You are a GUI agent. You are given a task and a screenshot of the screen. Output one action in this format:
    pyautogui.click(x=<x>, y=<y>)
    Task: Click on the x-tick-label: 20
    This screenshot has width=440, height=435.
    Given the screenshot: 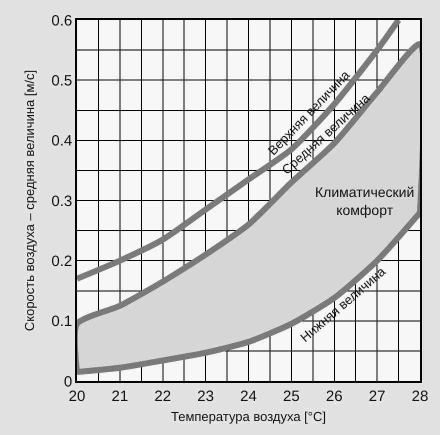 What is the action you would take?
    pyautogui.click(x=77, y=396)
    